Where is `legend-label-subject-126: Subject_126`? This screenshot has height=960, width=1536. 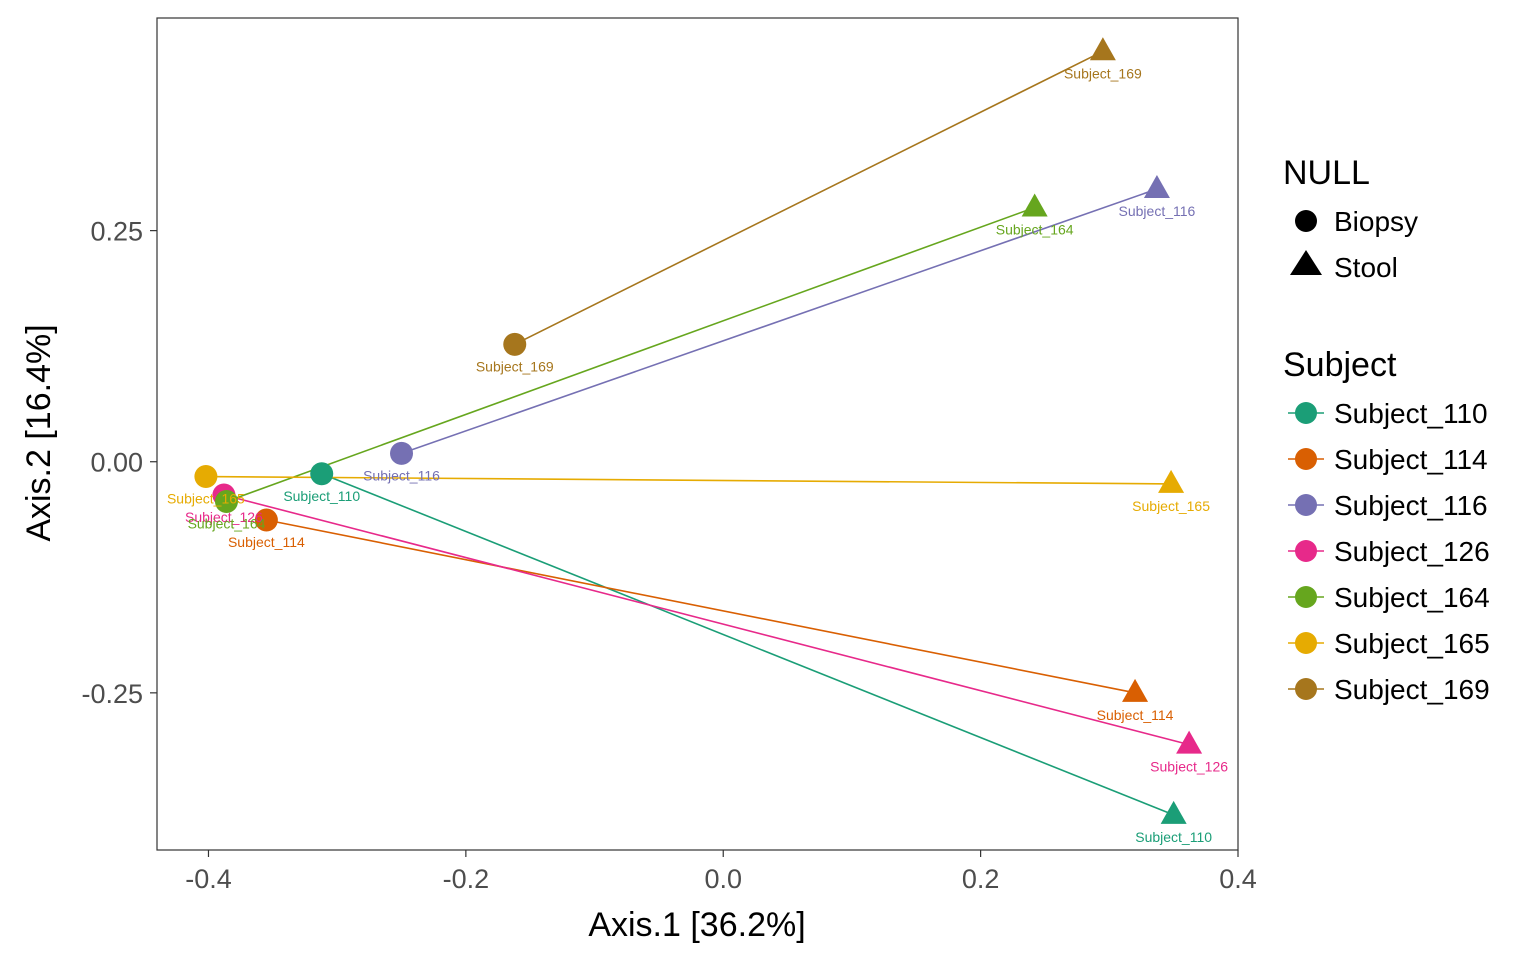
legend-label-subject-126: Subject_126 is located at coordinates (1412, 551).